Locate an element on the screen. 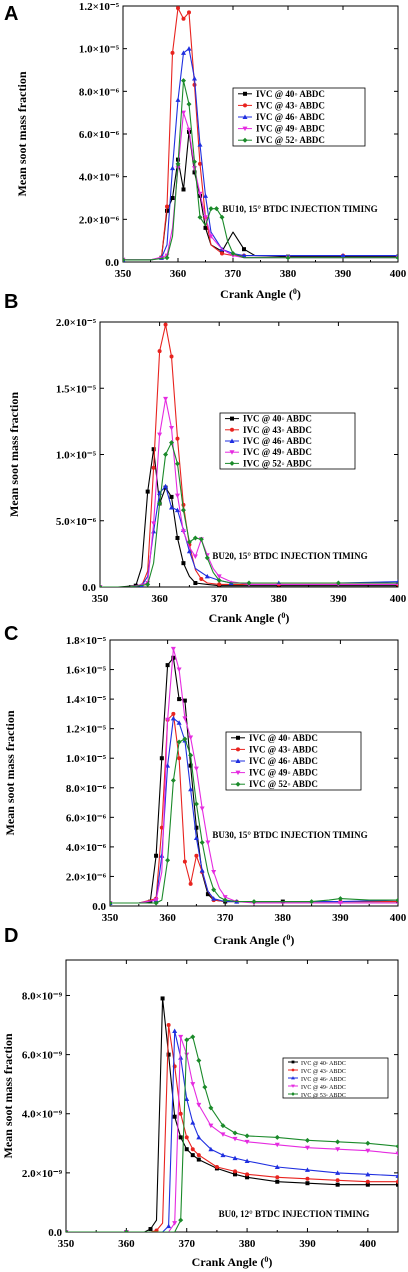 The height and width of the screenshot is (1272, 408). legend-entry: IVC @ 49◦ ABDC is located at coordinates (290, 129).